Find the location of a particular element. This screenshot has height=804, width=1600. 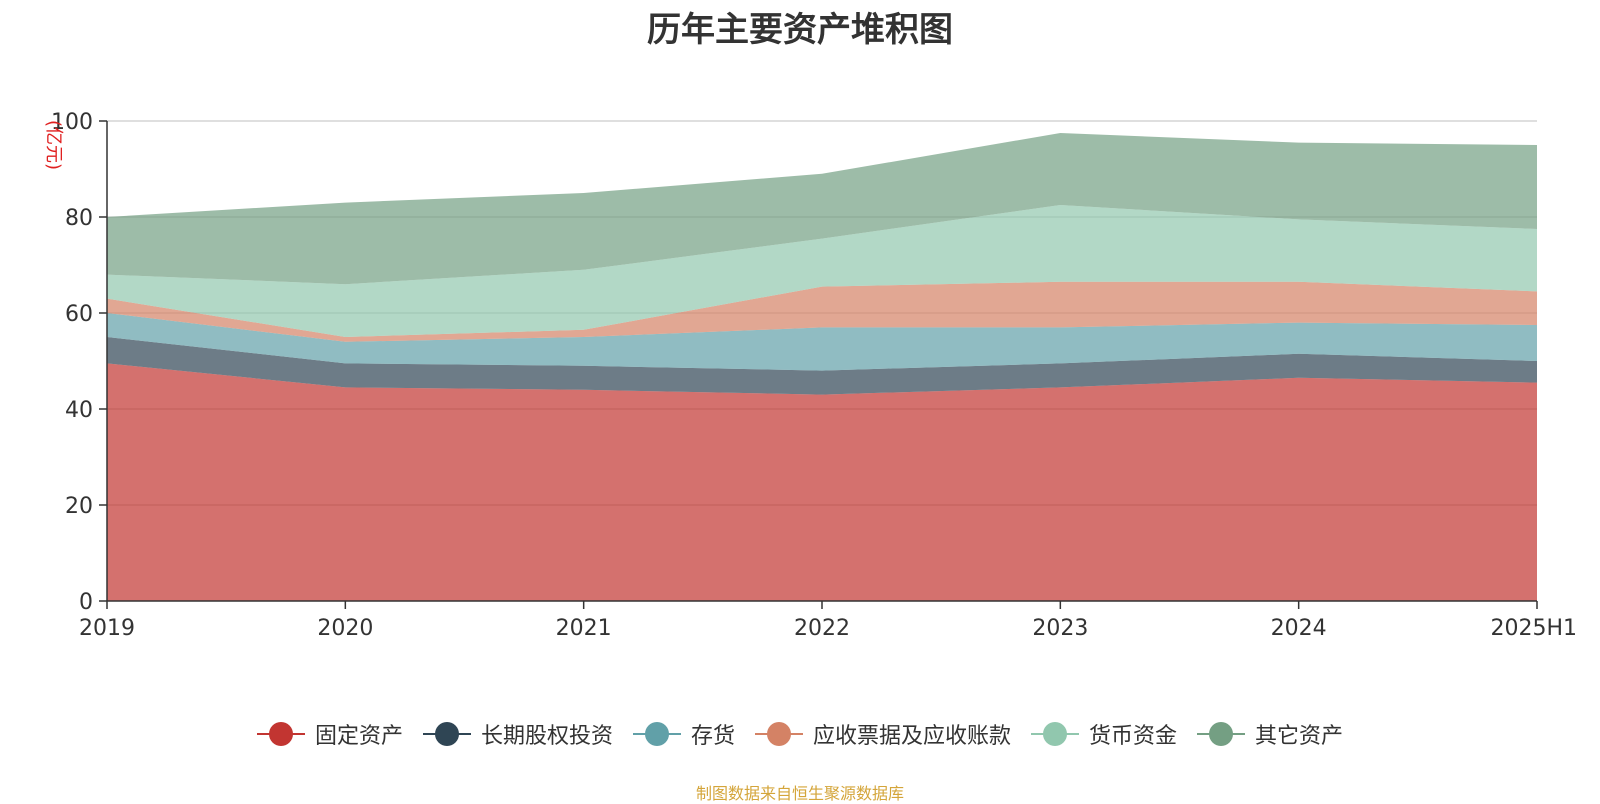

x-tick-label: 2020 is located at coordinates (345, 628).